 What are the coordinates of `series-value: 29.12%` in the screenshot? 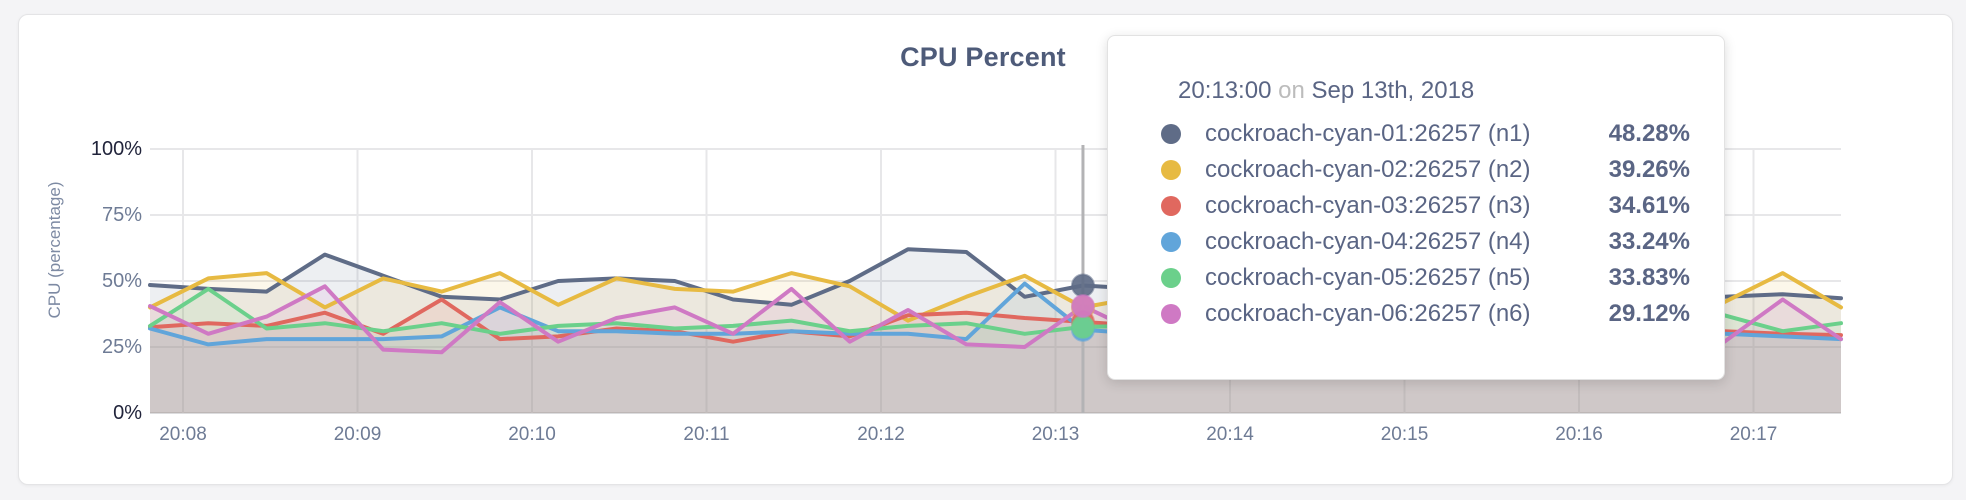 It's located at (1649, 313).